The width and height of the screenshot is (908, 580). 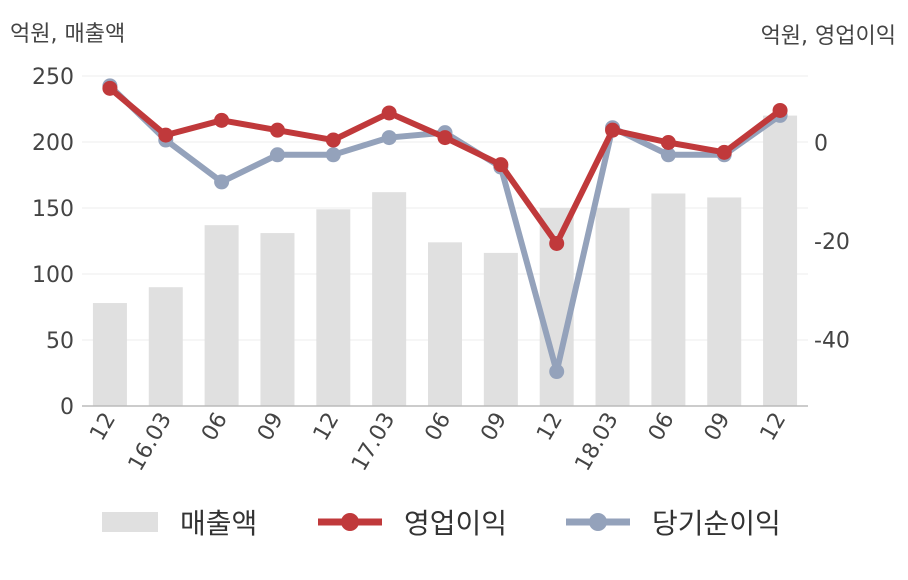 I want to click on legend-label-net-income: 당기순이익, so click(x=716, y=523).